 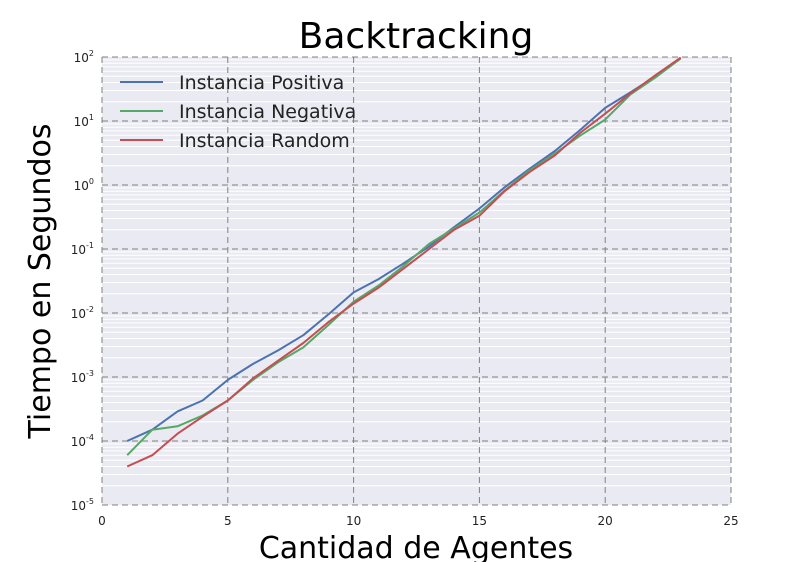 What do you see at coordinates (261, 83) in the screenshot?
I see `legend-label: Instancia Positiva` at bounding box center [261, 83].